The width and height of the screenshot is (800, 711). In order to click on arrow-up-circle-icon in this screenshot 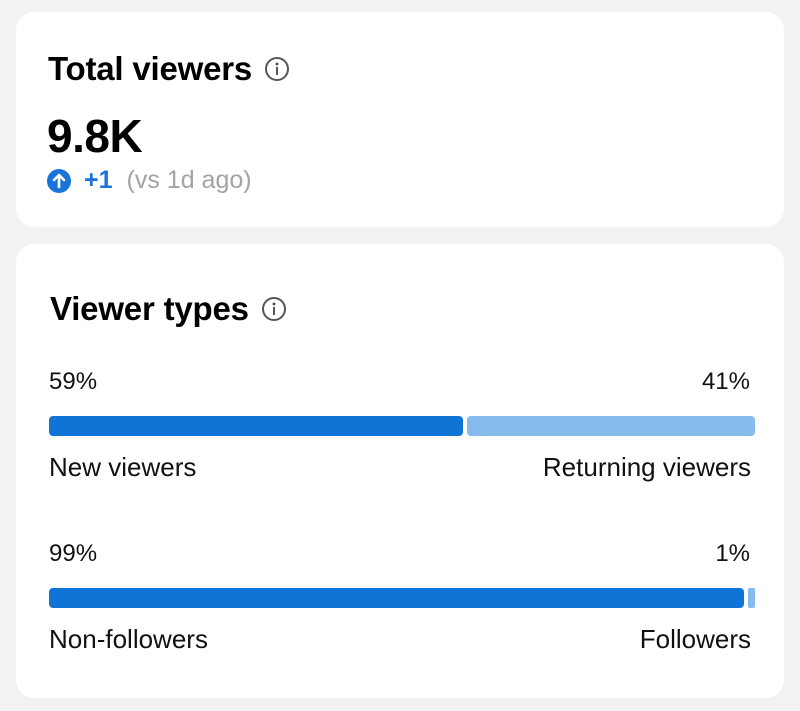, I will do `click(59, 181)`.